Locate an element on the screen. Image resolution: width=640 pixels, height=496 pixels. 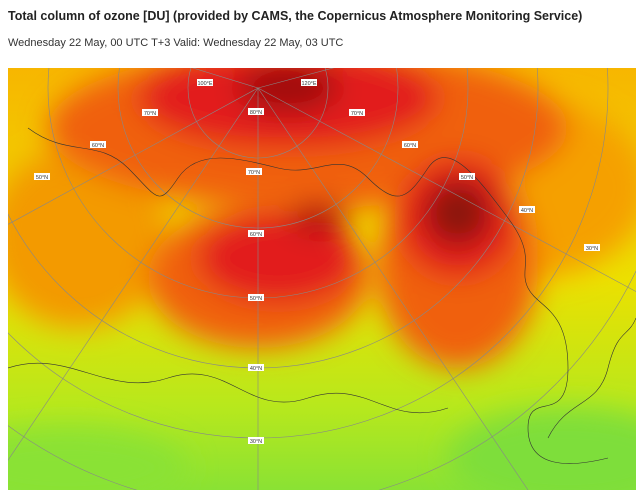
grid-label: 120°E is located at coordinates (308, 84).